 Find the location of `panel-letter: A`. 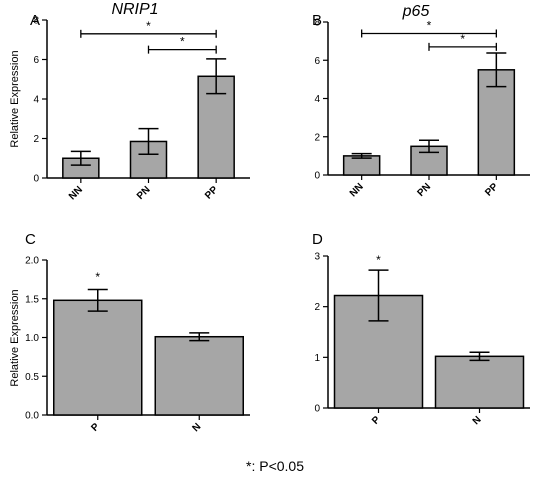

panel-letter: A is located at coordinates (35, 20).